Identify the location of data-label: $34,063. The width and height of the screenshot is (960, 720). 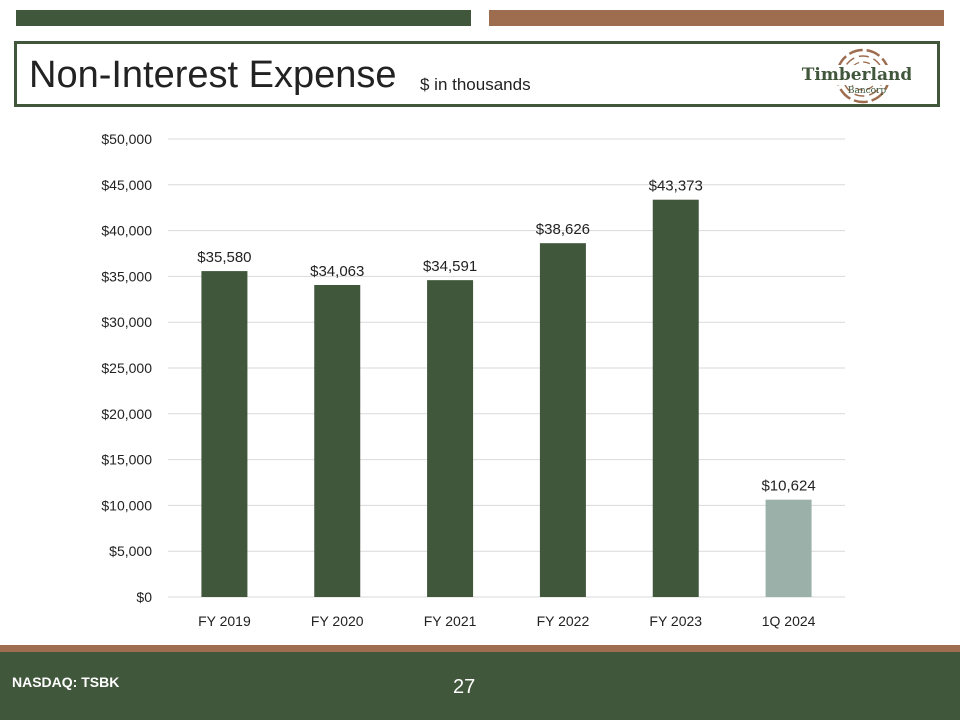
(337, 271).